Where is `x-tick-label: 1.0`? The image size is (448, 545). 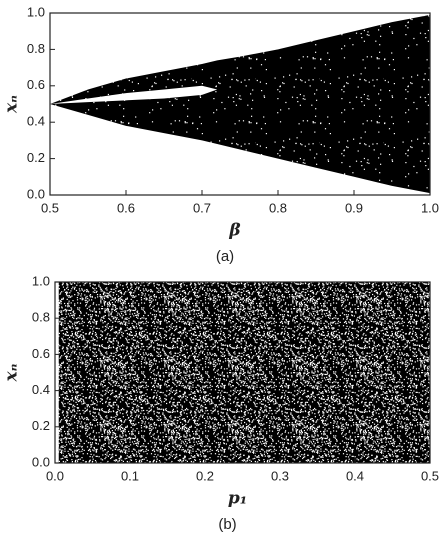 x-tick-label: 1.0 is located at coordinates (430, 207).